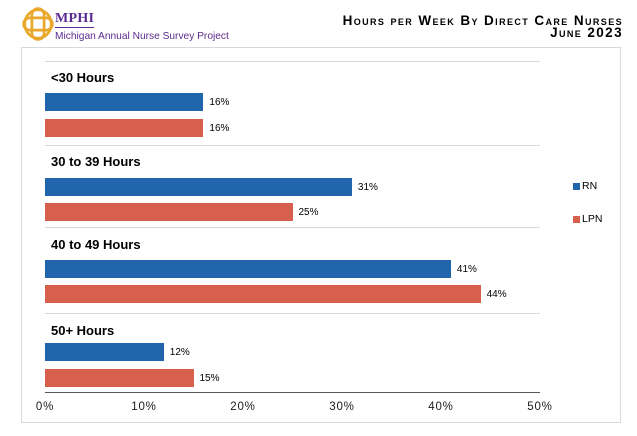 This screenshot has width=637, height=436. What do you see at coordinates (96, 161) in the screenshot?
I see `category-label: 30 to 39 Hours` at bounding box center [96, 161].